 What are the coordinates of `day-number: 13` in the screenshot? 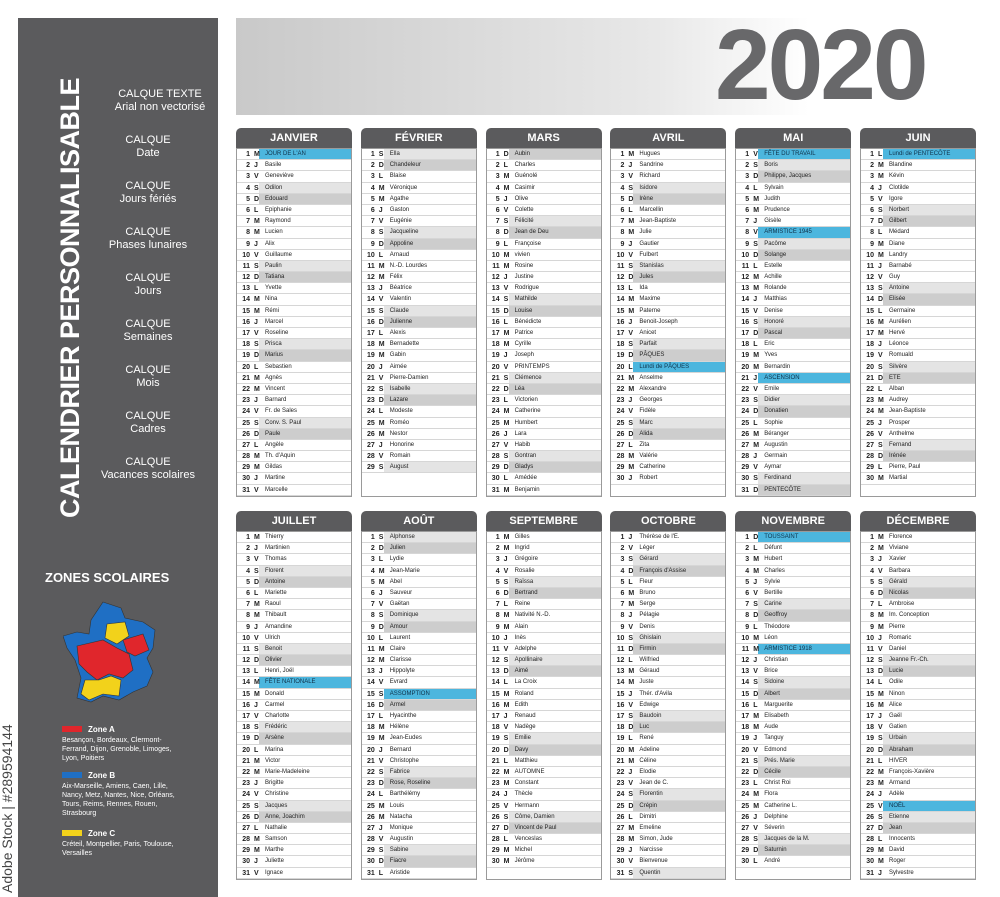 It's located at (745, 289).